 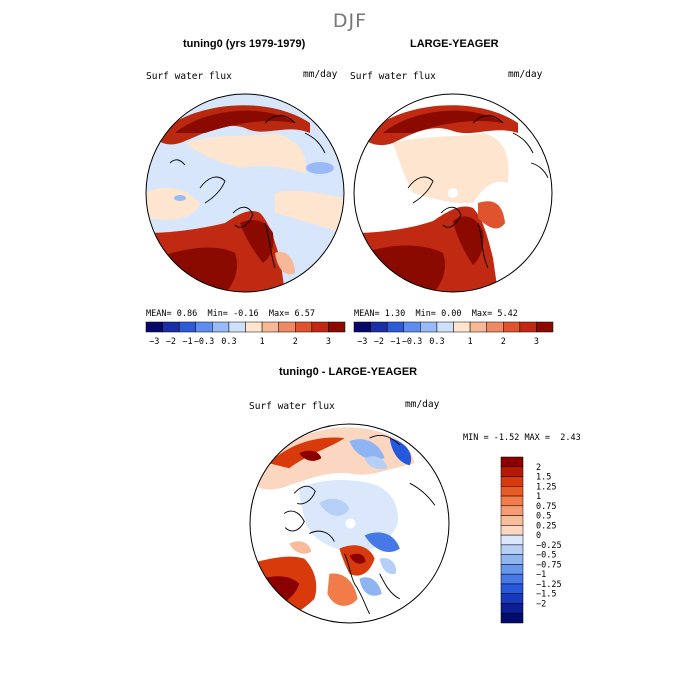 What do you see at coordinates (379, 342) in the screenshot?
I see `panel-2-colorbar-tick-label: −2` at bounding box center [379, 342].